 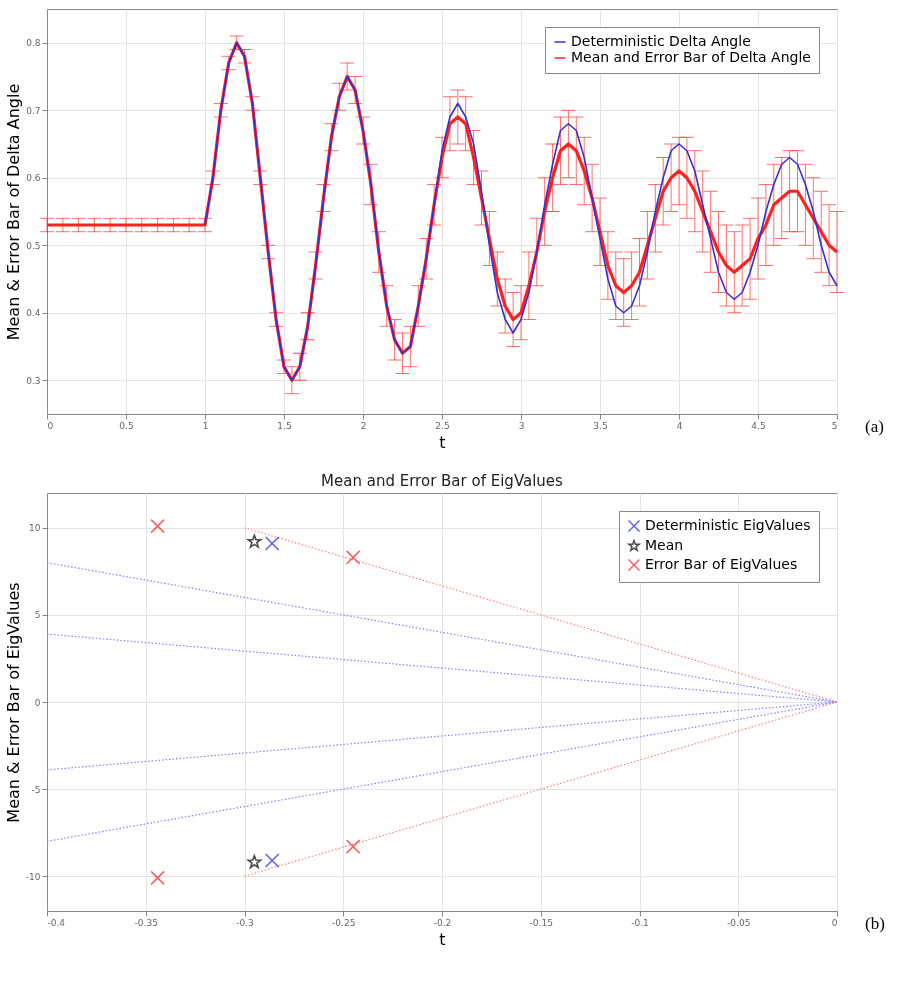 What do you see at coordinates (442, 481) in the screenshot?
I see `chart-title: Mean and Error Bar of EigValues` at bounding box center [442, 481].